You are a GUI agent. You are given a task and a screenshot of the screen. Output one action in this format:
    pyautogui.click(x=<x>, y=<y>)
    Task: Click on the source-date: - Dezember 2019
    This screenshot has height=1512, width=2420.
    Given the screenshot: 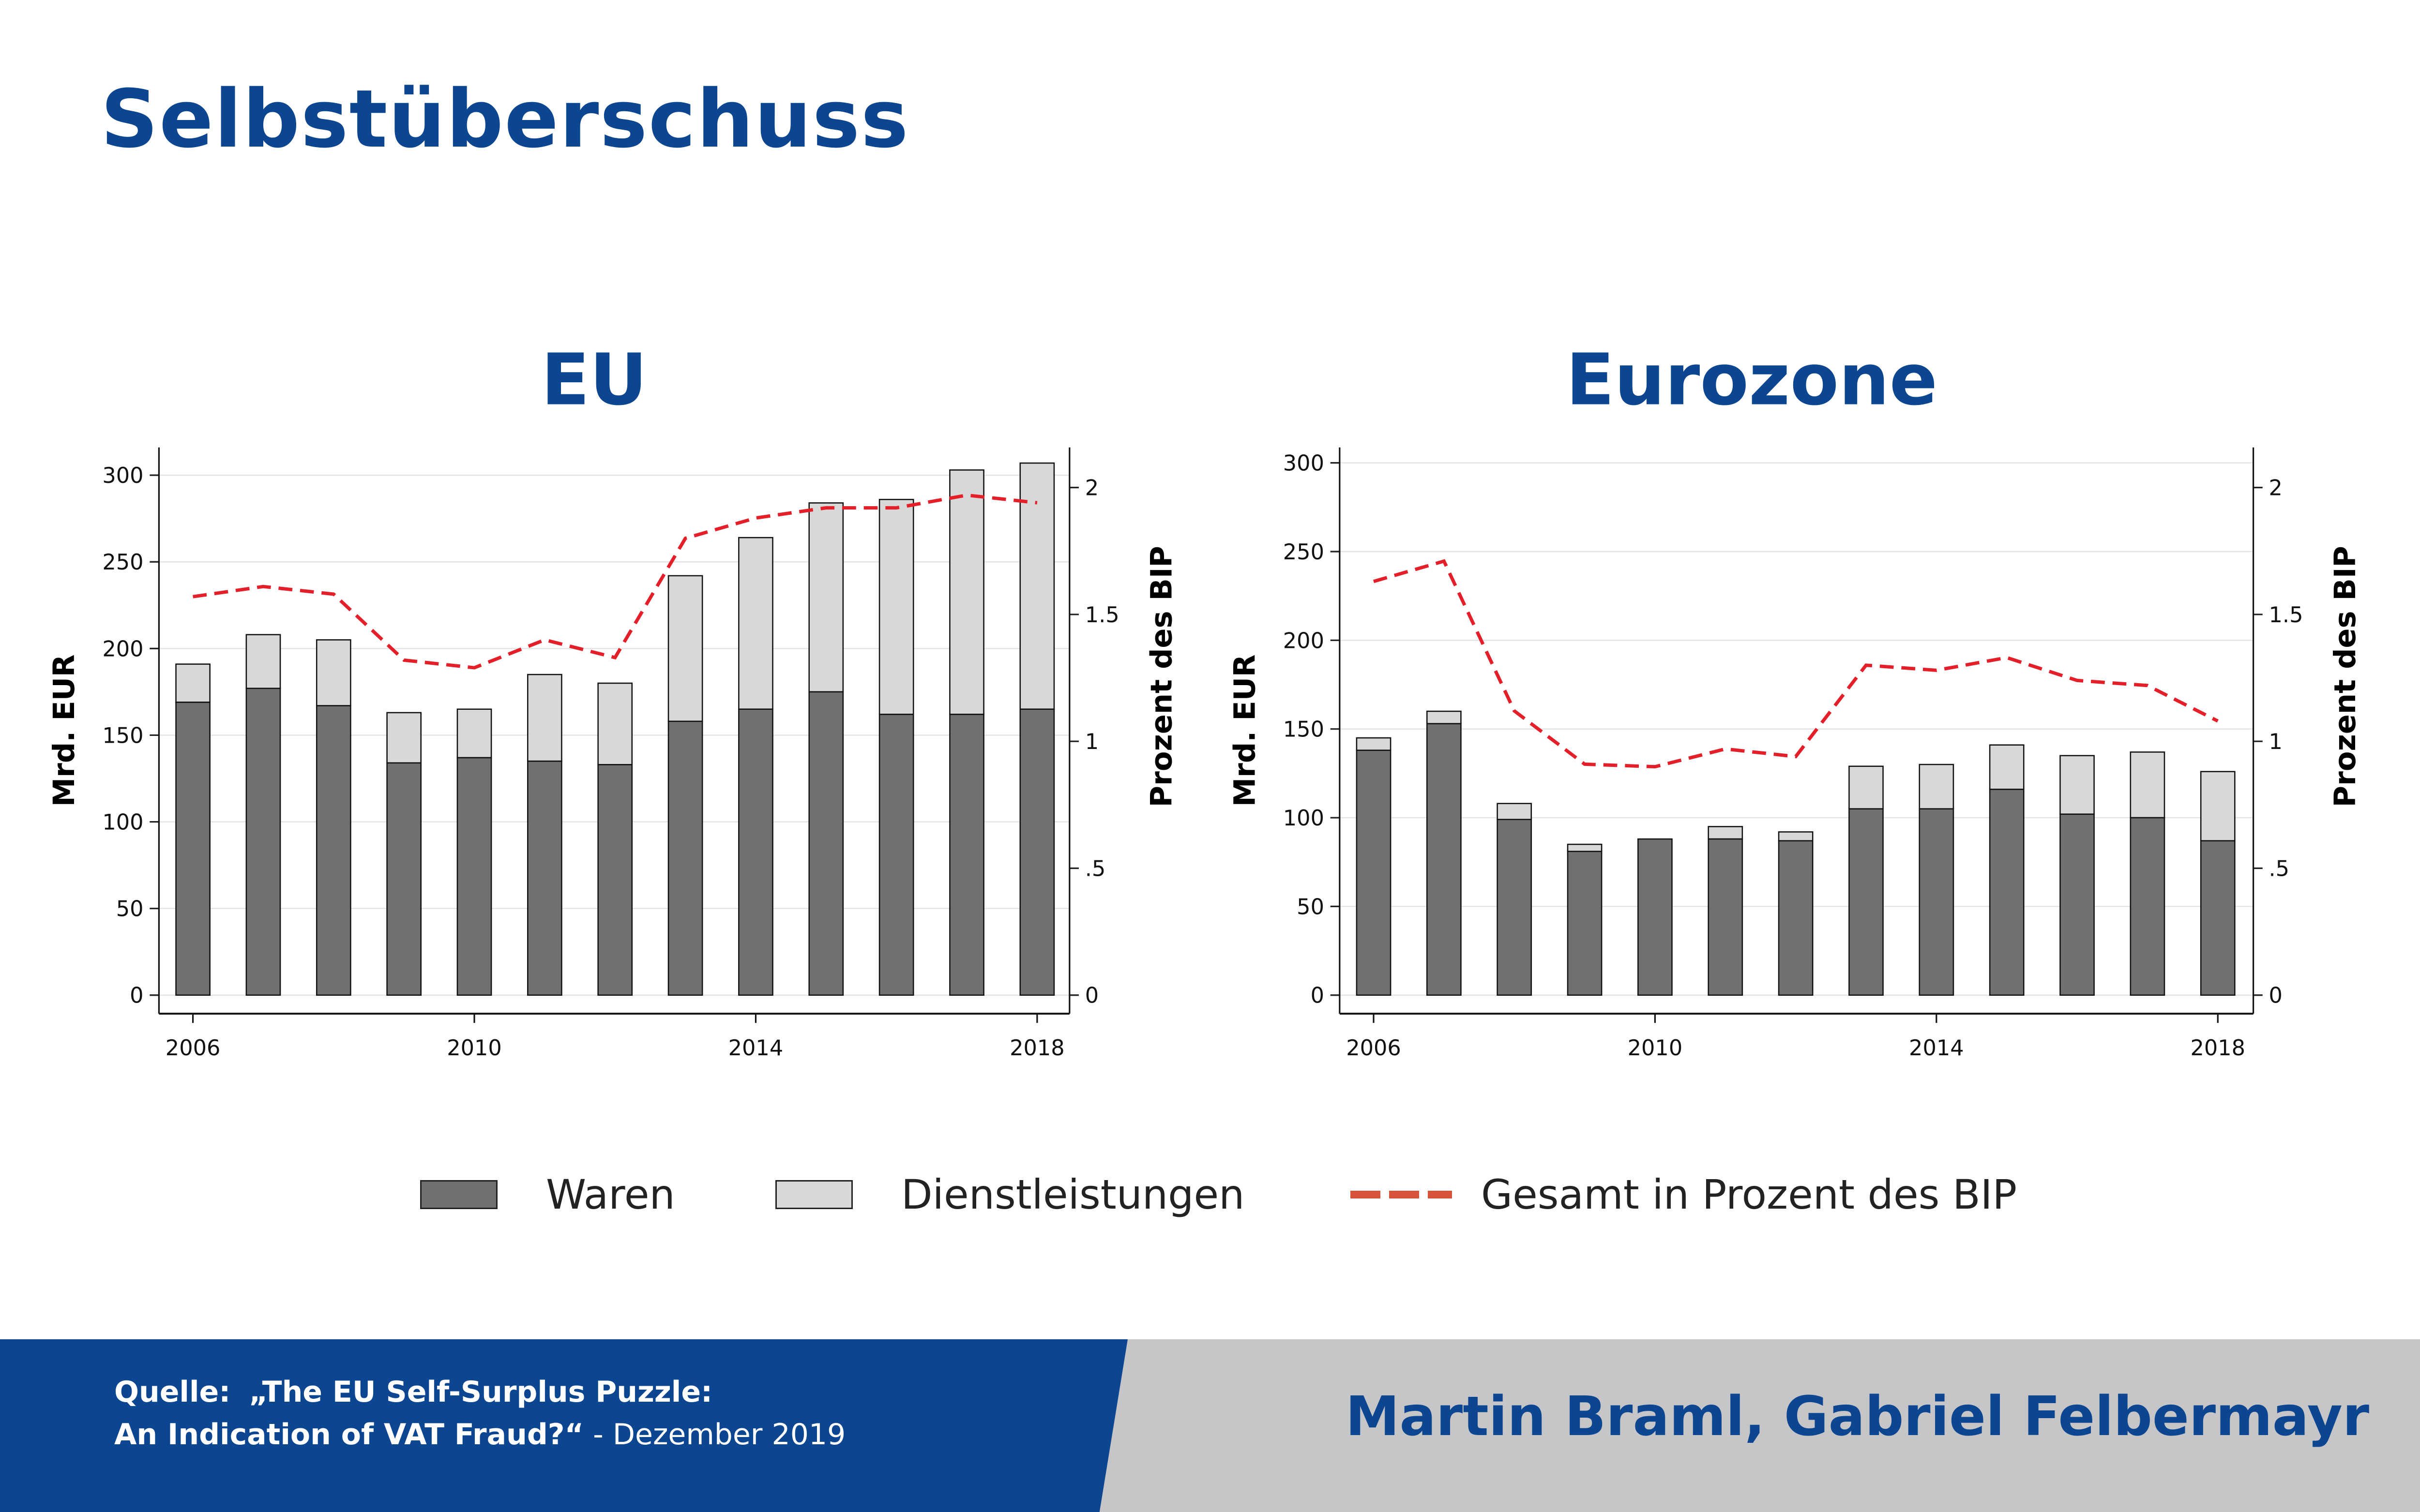 What is the action you would take?
    pyautogui.click(x=715, y=1435)
    